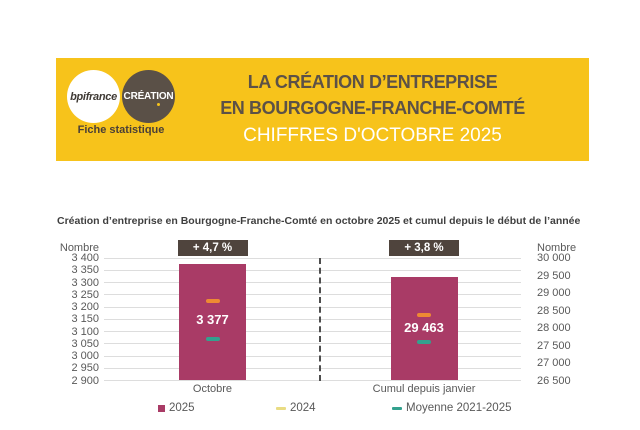 The width and height of the screenshot is (640, 430). Describe the element at coordinates (372, 135) in the screenshot. I see `page-subtitle: CHIFFRES D'OCTOBRE 2025` at that location.